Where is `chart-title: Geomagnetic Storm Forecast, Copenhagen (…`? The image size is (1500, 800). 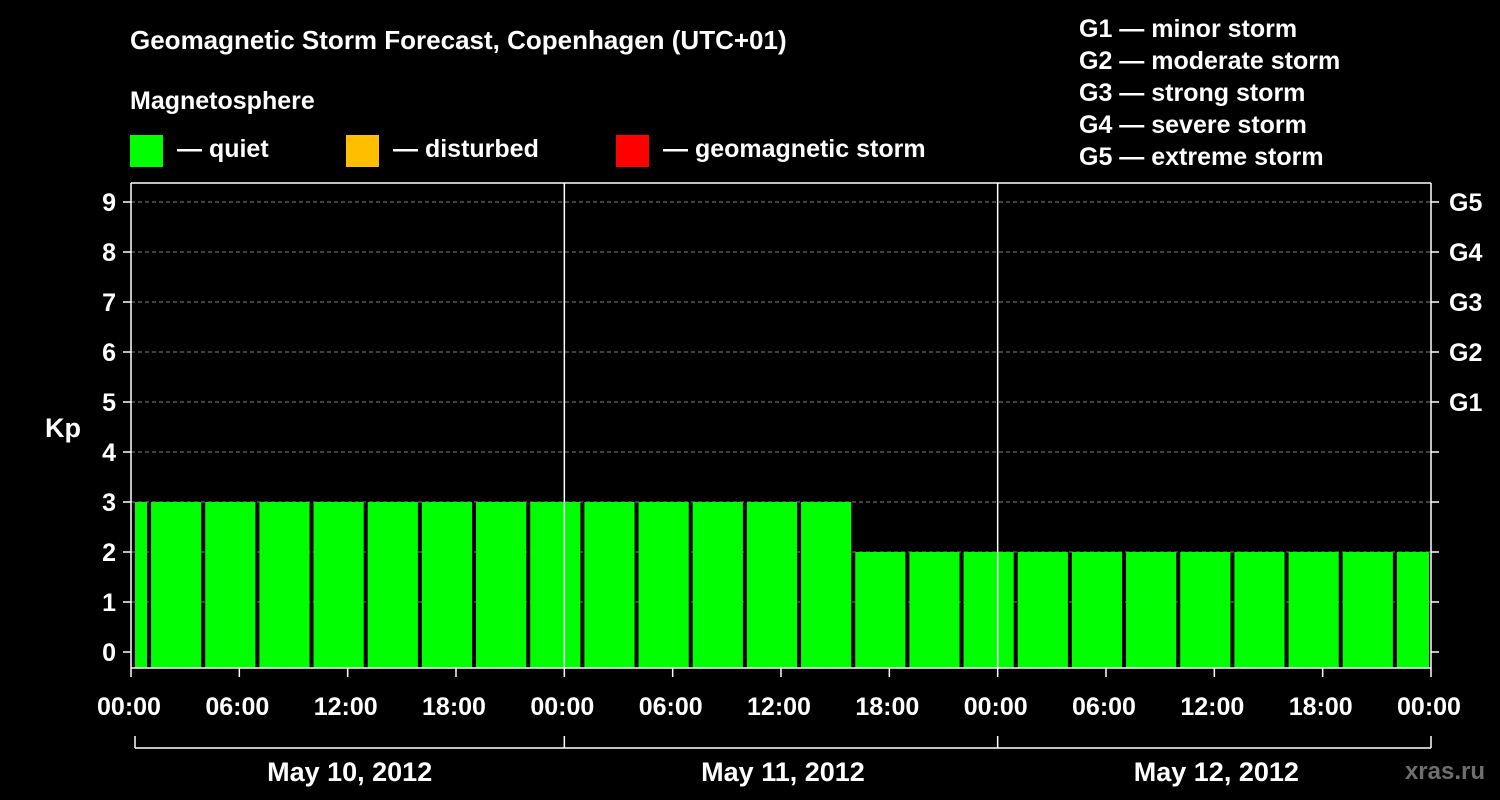 chart-title: Geomagnetic Storm Forecast, Copenhagen (… is located at coordinates (458, 40).